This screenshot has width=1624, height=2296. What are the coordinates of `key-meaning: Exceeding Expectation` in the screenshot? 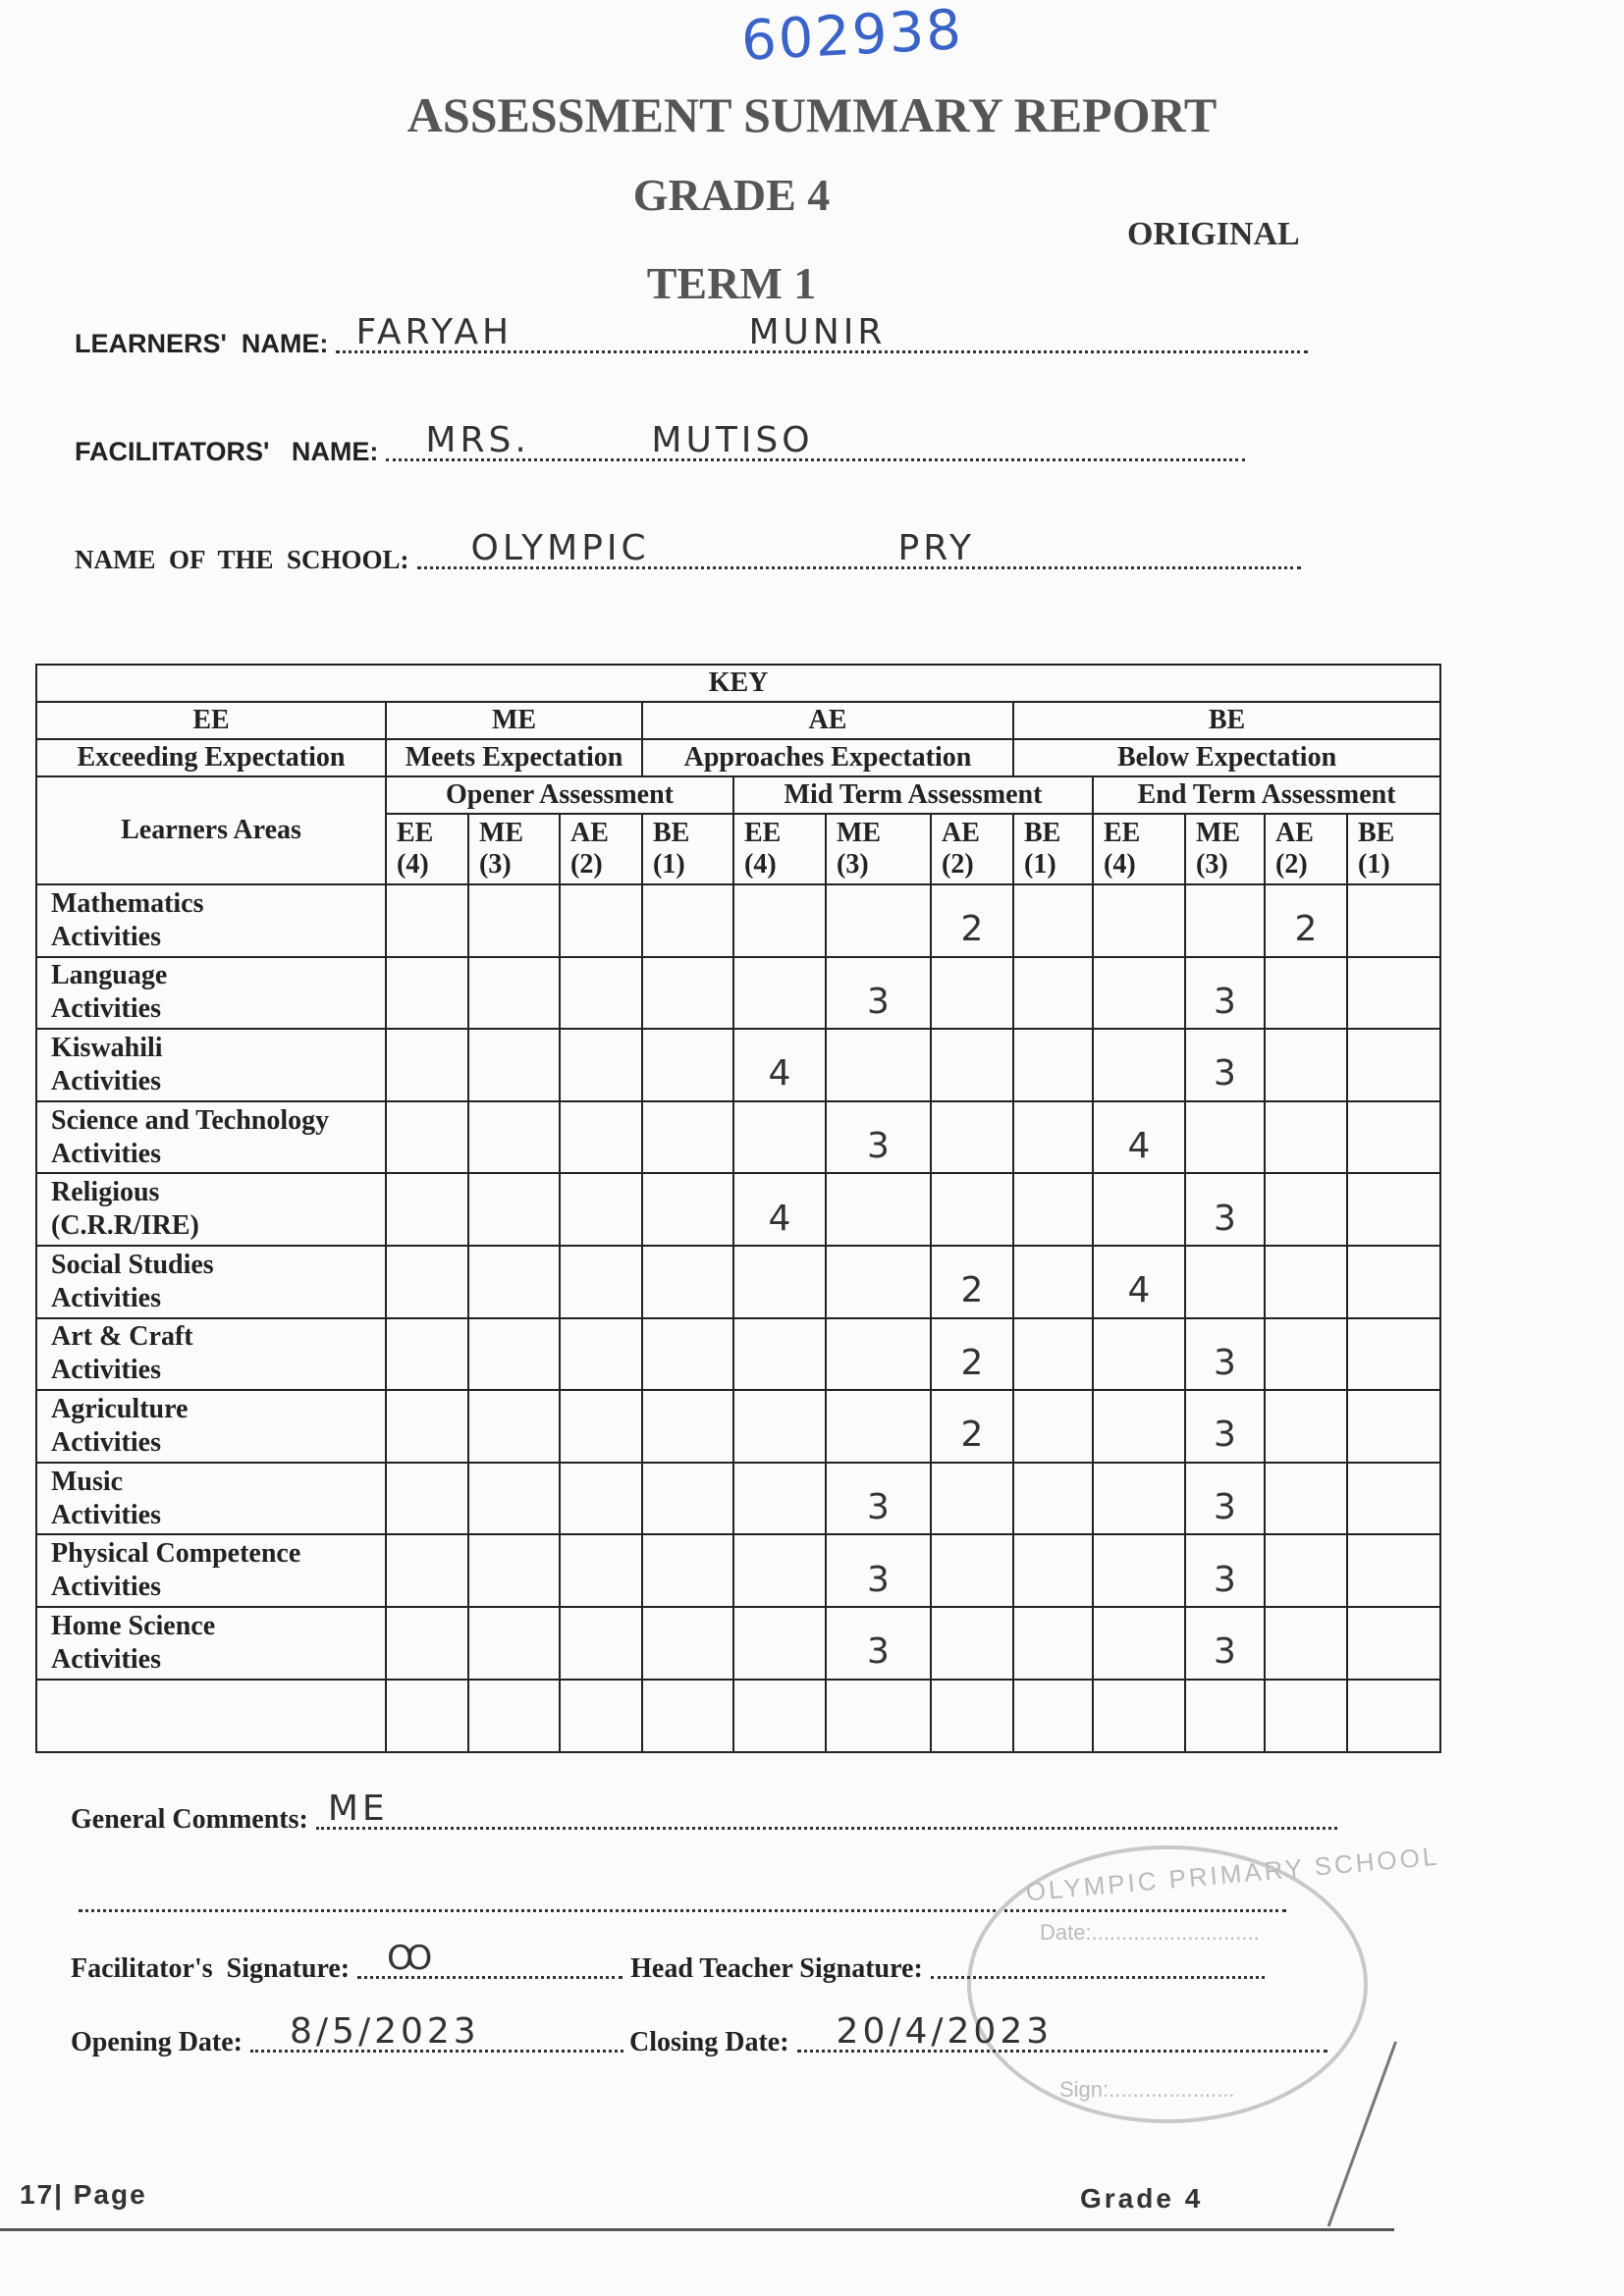 It's located at (211, 757).